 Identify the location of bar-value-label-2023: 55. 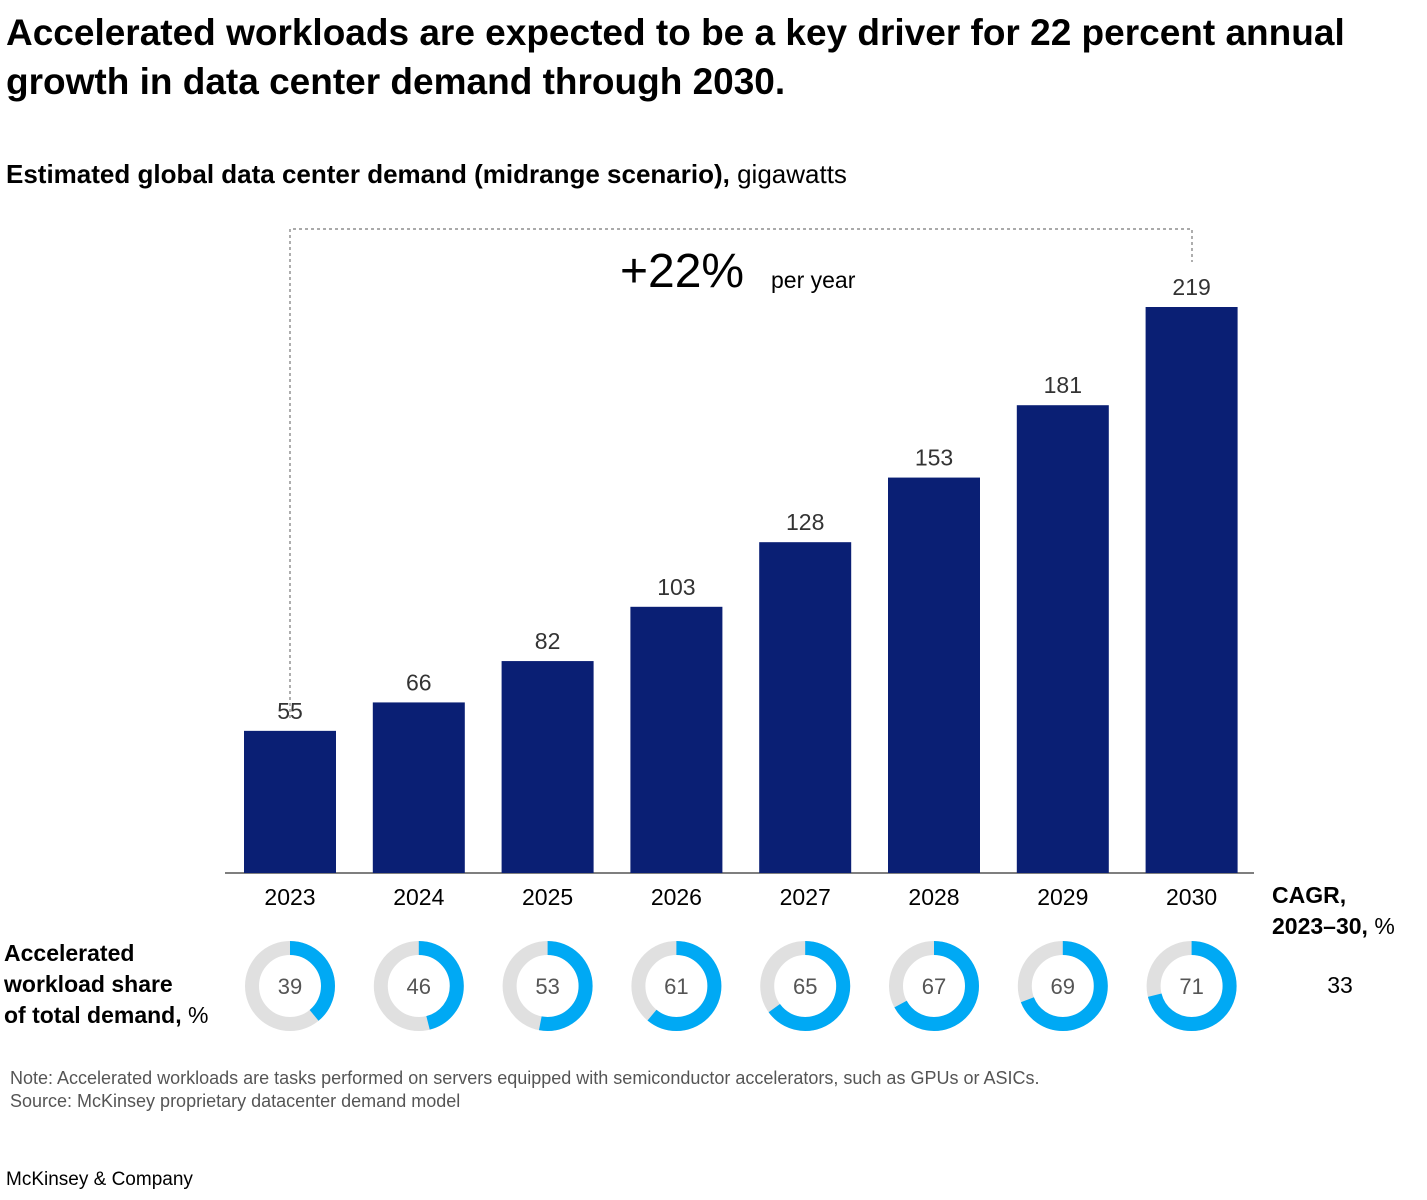
(290, 711).